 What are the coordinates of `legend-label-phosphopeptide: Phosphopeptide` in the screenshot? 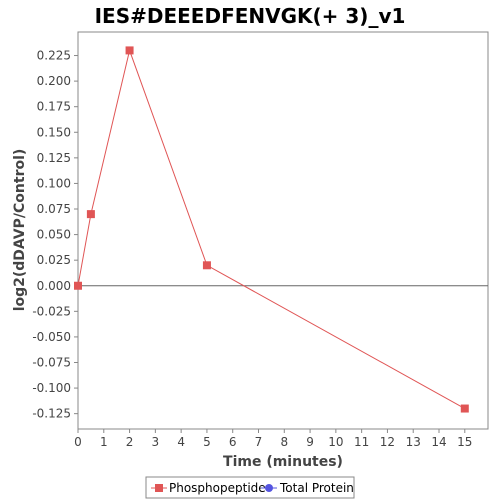 It's located at (217, 488).